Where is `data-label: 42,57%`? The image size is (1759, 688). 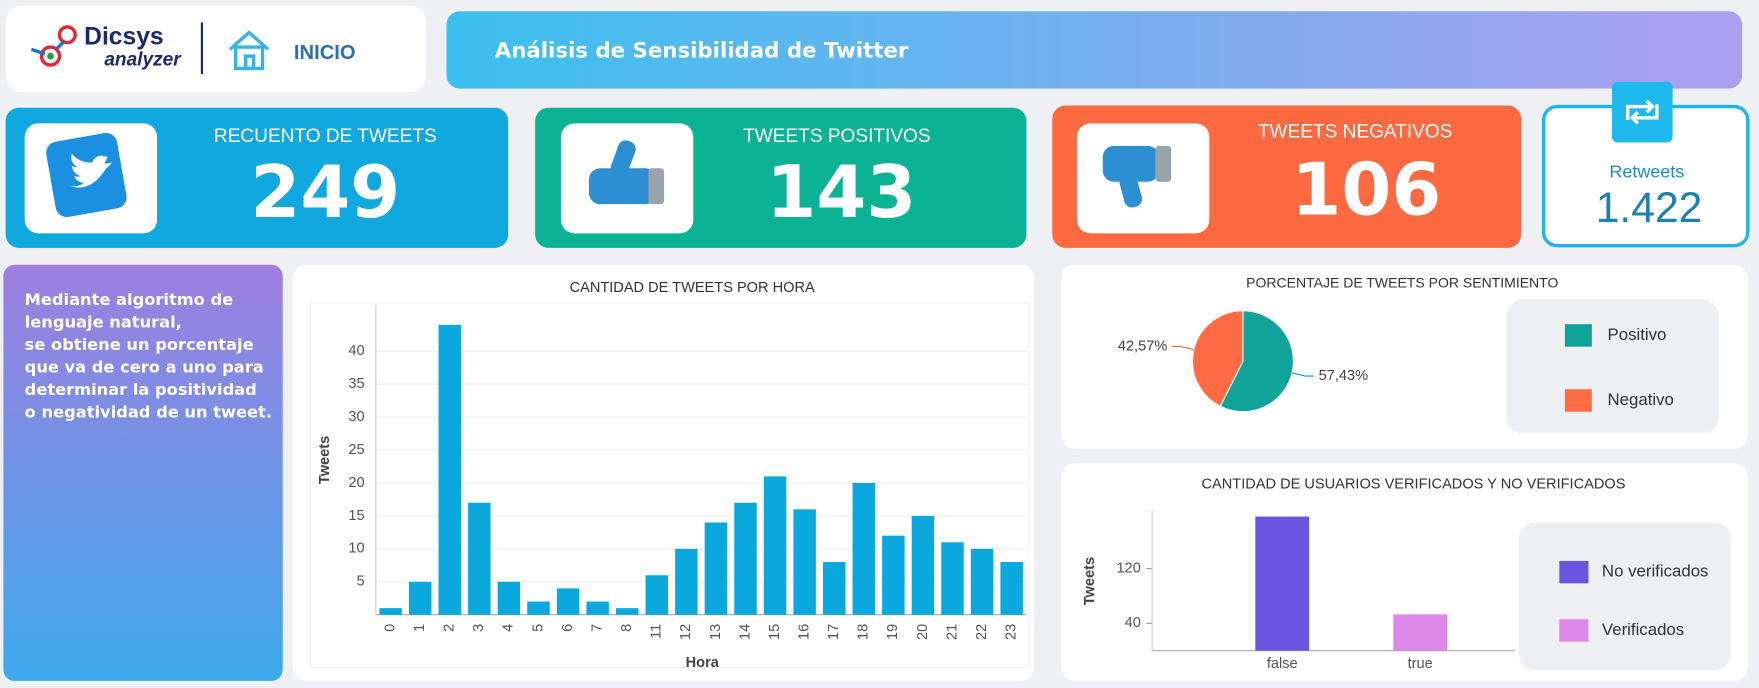 data-label: 42,57% is located at coordinates (1142, 346).